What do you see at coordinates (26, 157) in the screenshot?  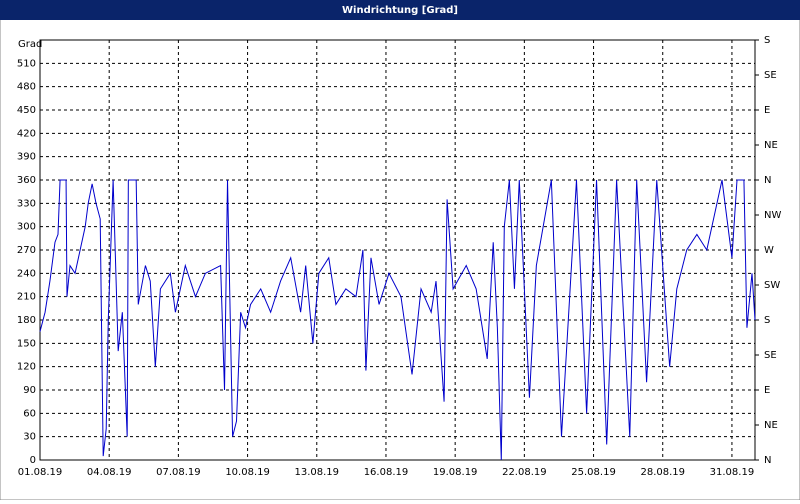 I see `y-tick-label: 390` at bounding box center [26, 157].